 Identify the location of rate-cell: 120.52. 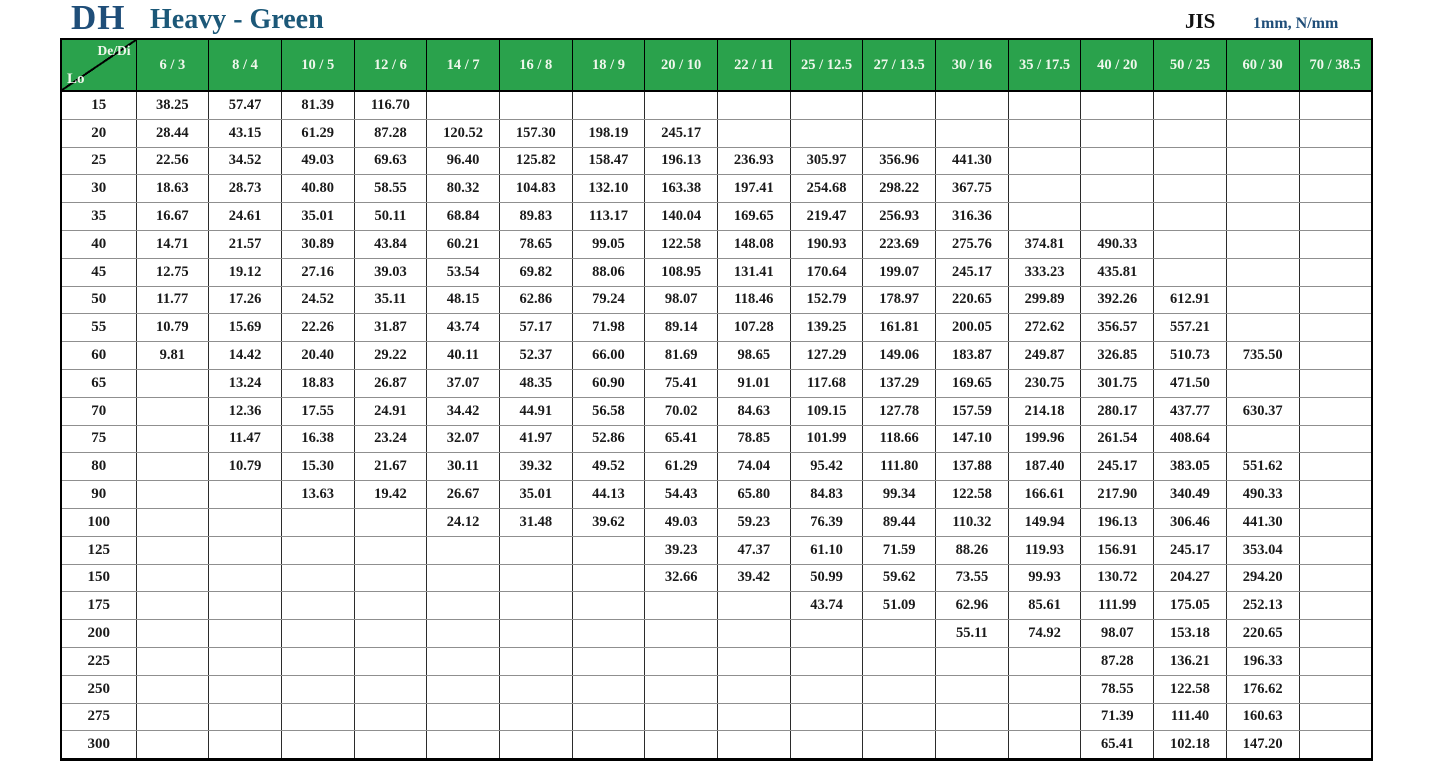
(463, 133).